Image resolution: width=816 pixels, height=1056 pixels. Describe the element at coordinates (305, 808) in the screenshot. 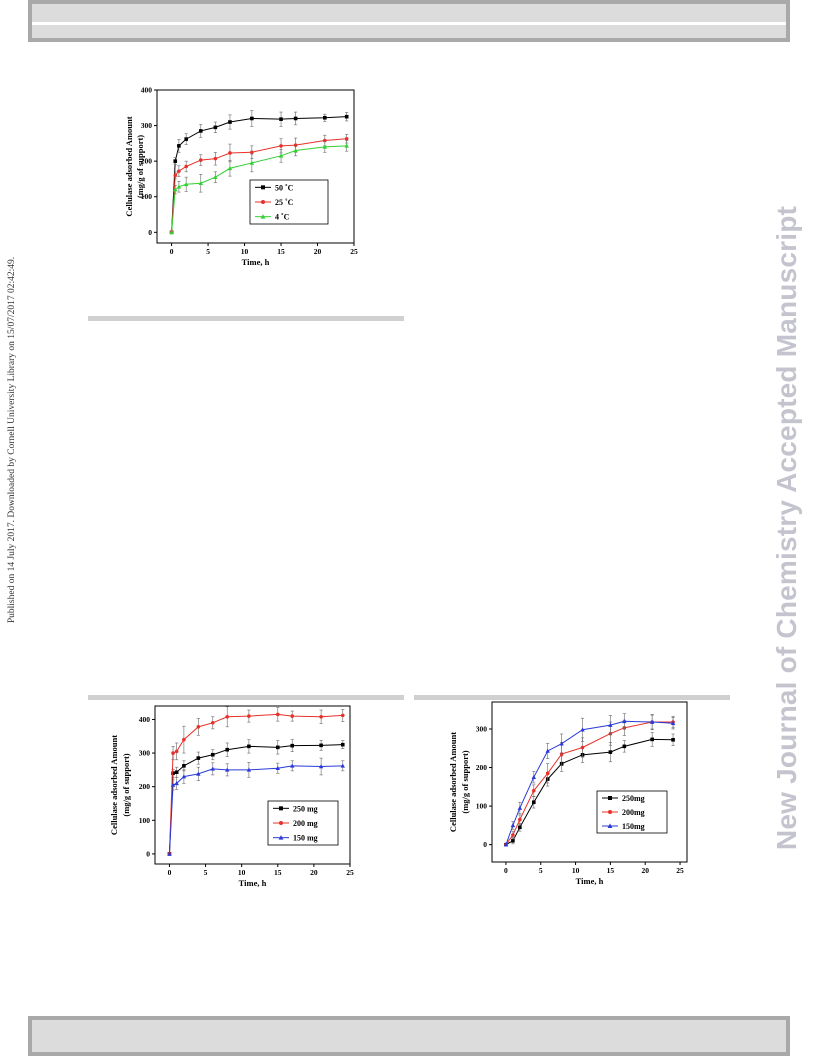

I see `legend-label: 250 mg` at that location.